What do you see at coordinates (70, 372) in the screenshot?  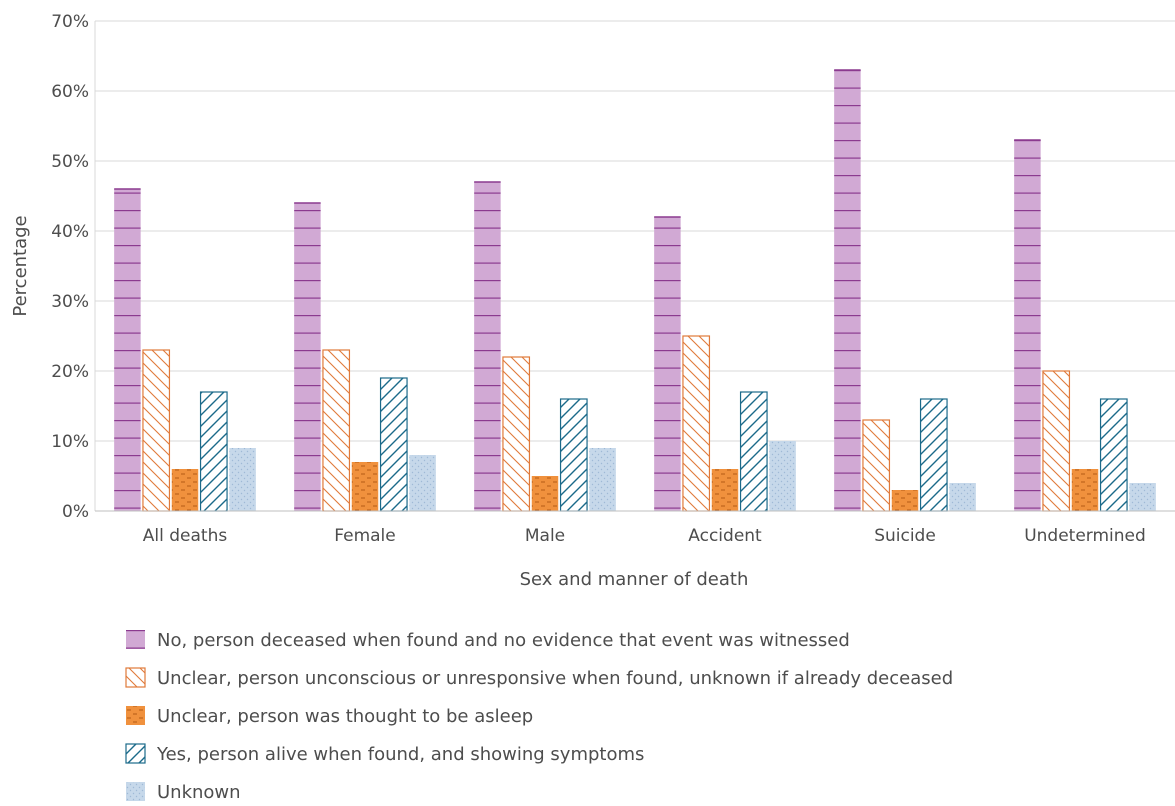 I see `y-tick-label: 20%` at bounding box center [70, 372].